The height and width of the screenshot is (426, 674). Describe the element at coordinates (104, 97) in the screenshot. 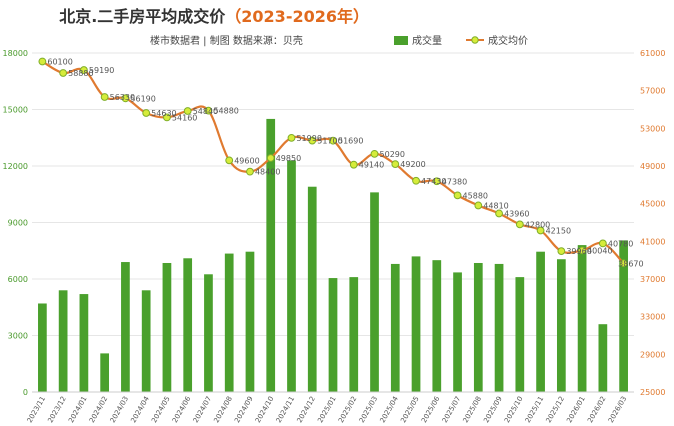

I see `price-point-2024/02` at that location.